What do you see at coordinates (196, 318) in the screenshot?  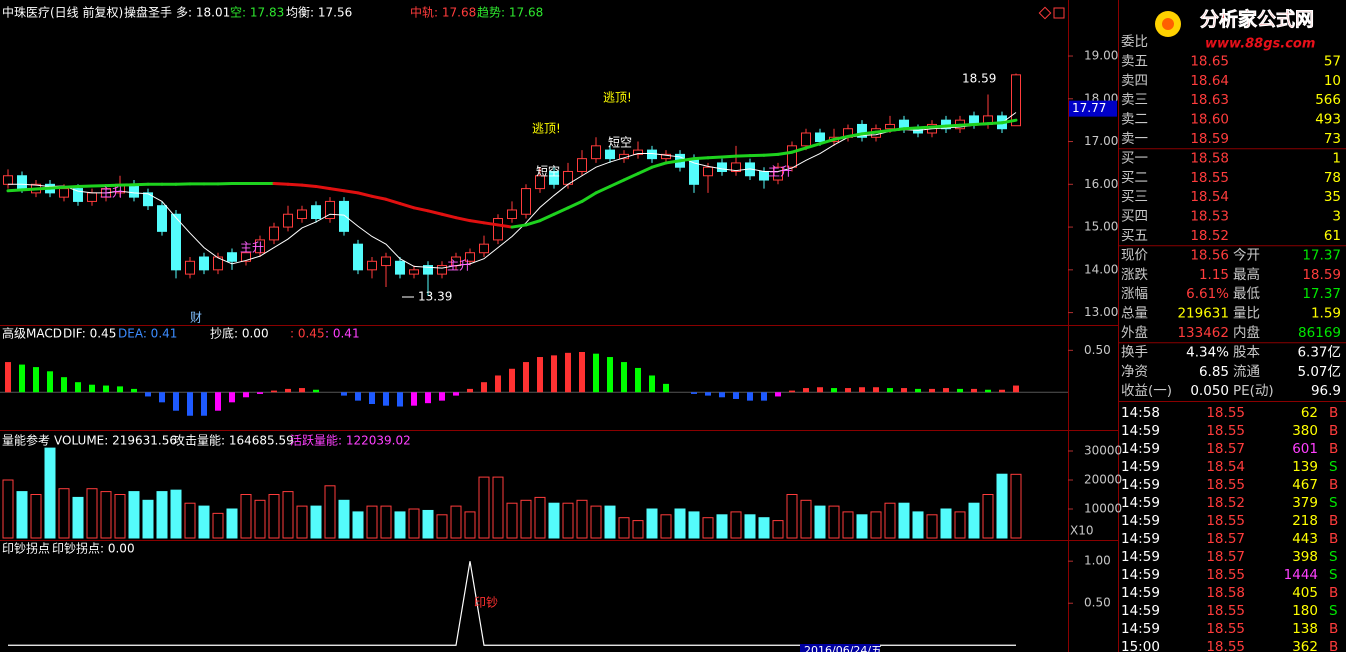 I see `annotation: 财` at bounding box center [196, 318].